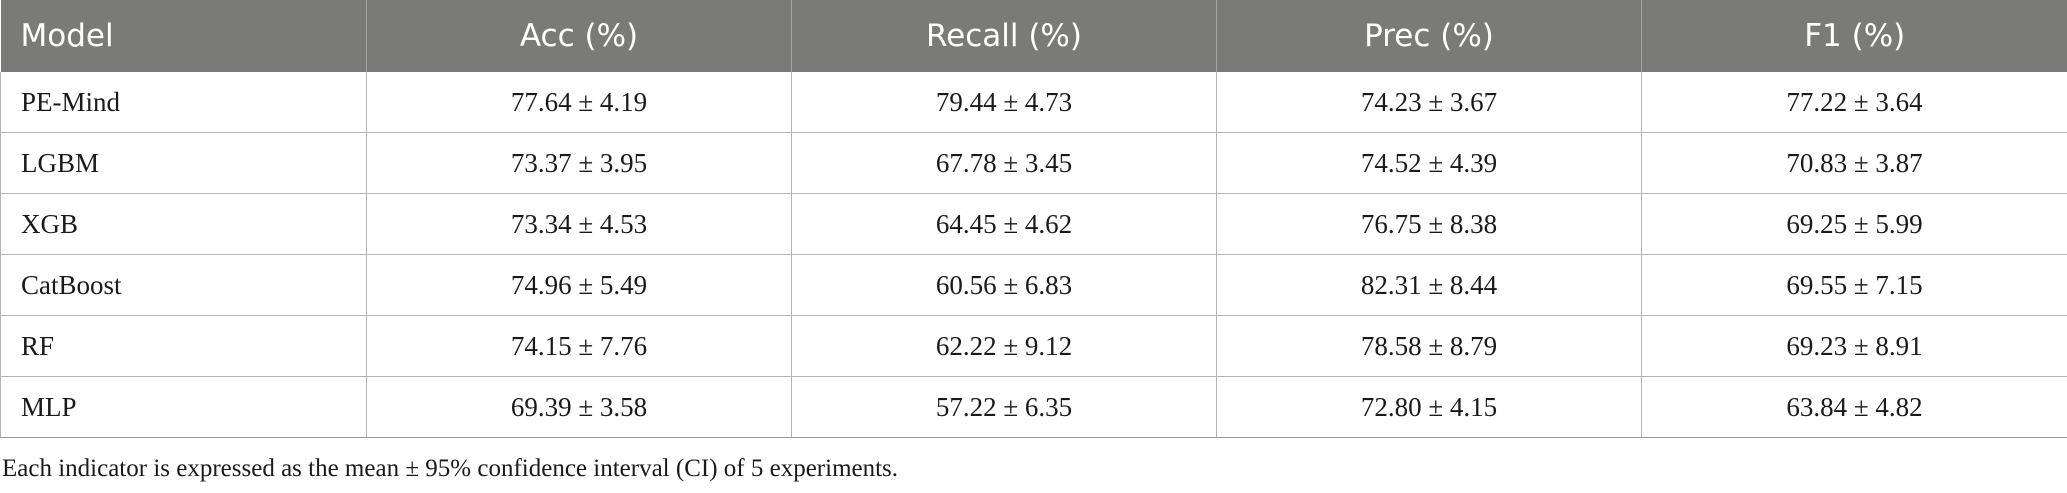  Describe the element at coordinates (1004, 163) in the screenshot. I see `recall-cell: 67.78 ± 3.45` at that location.